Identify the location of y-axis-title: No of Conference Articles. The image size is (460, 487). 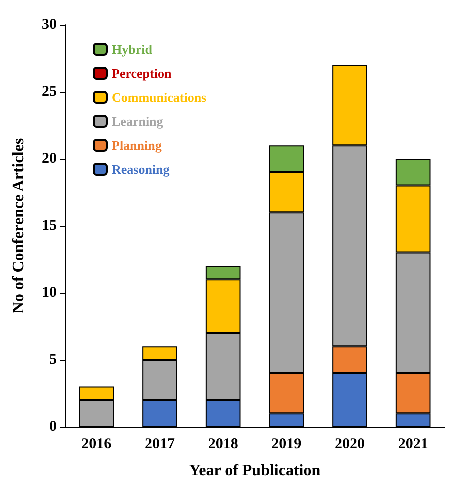
(19, 226).